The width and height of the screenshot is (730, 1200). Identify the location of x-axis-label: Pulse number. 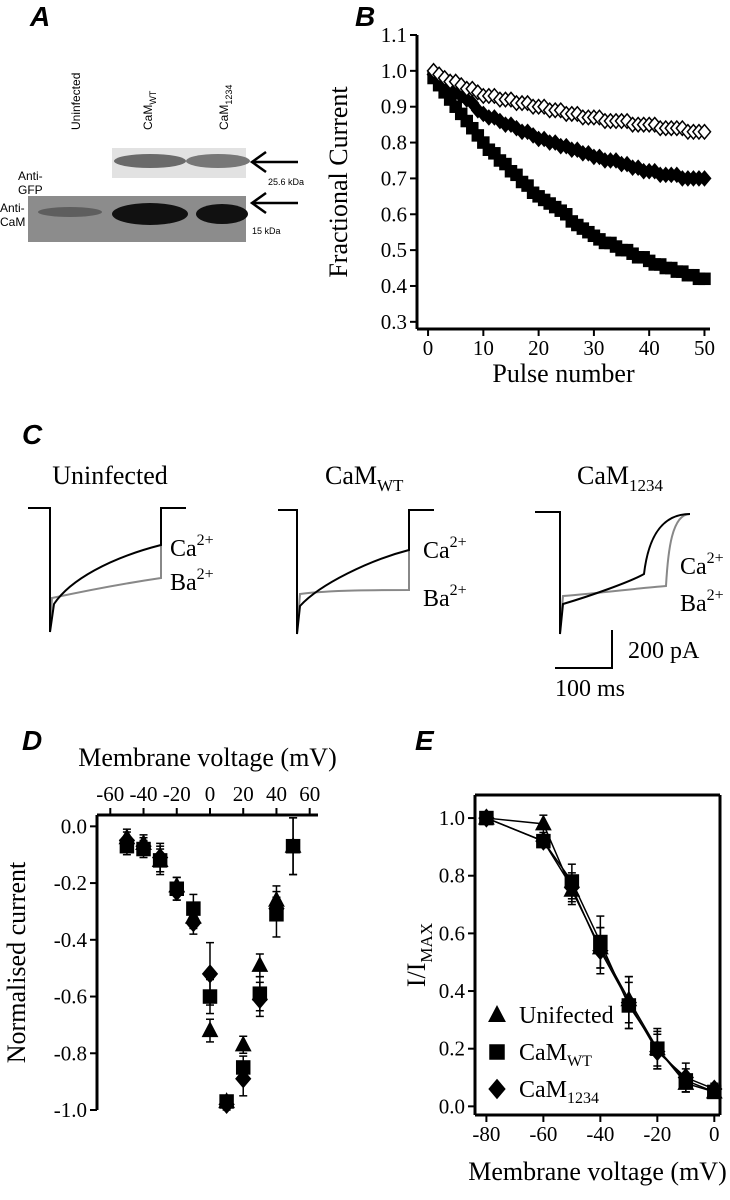
(563, 373).